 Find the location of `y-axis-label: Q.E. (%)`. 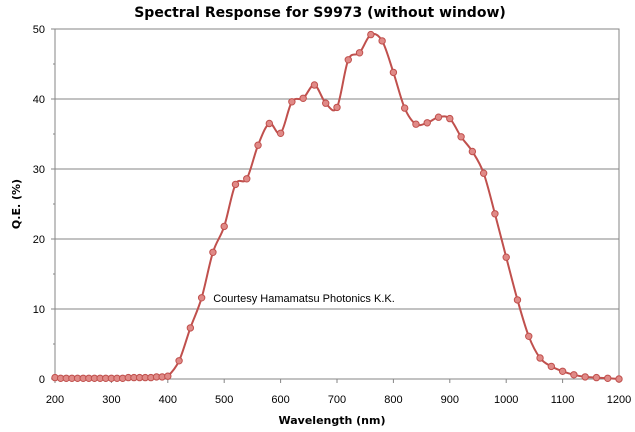

y-axis-label: Q.E. (%) is located at coordinates (16, 204).